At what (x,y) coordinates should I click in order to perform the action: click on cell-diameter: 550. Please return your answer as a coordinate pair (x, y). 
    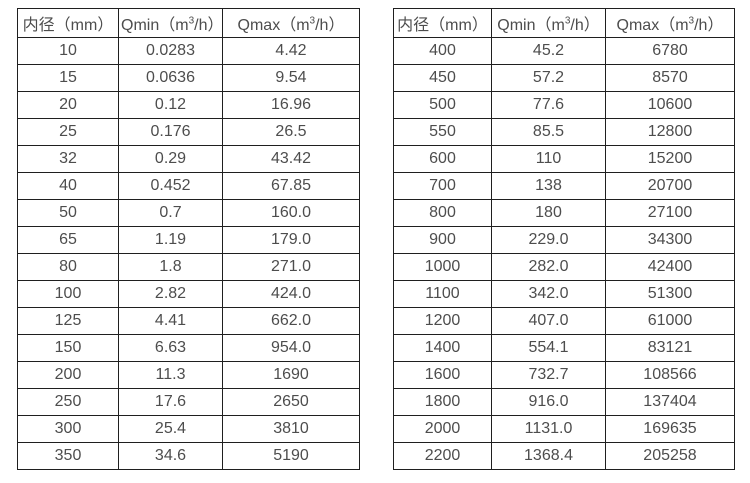
    Looking at the image, I should click on (442, 132).